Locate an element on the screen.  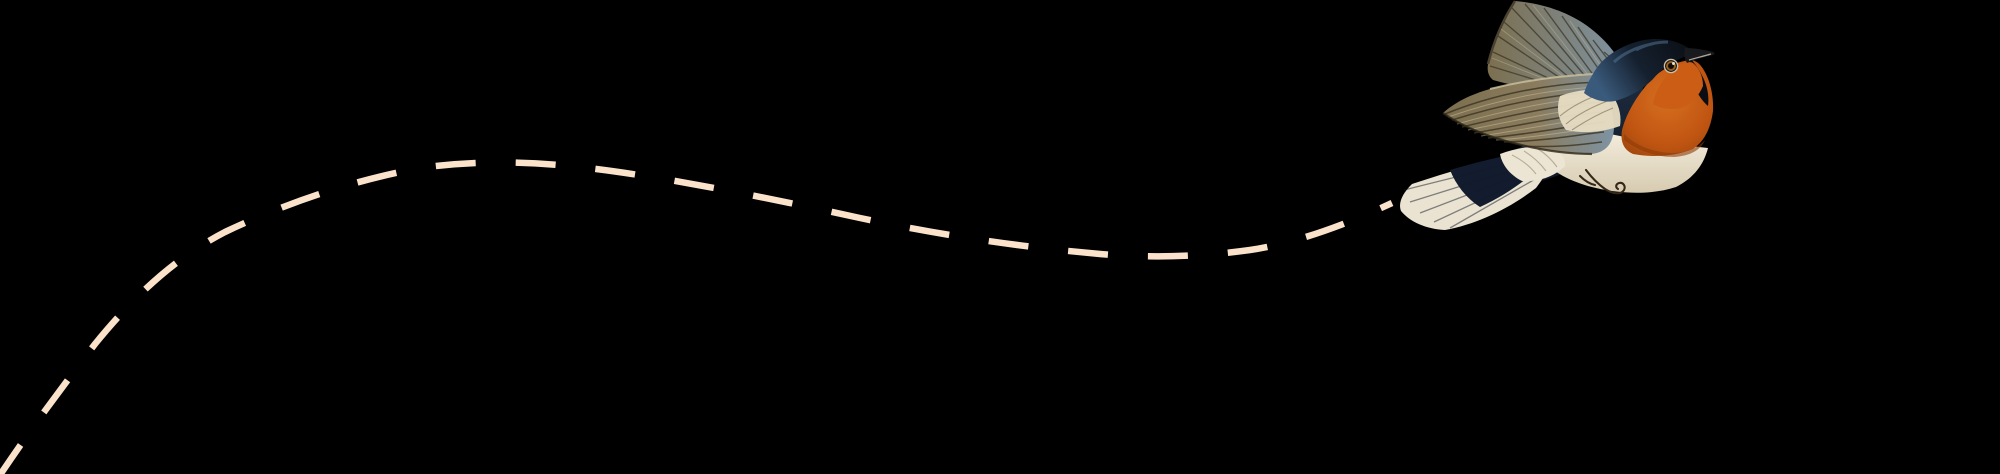
bird-lower-wing-feather-lines is located at coordinates (1525, 114).